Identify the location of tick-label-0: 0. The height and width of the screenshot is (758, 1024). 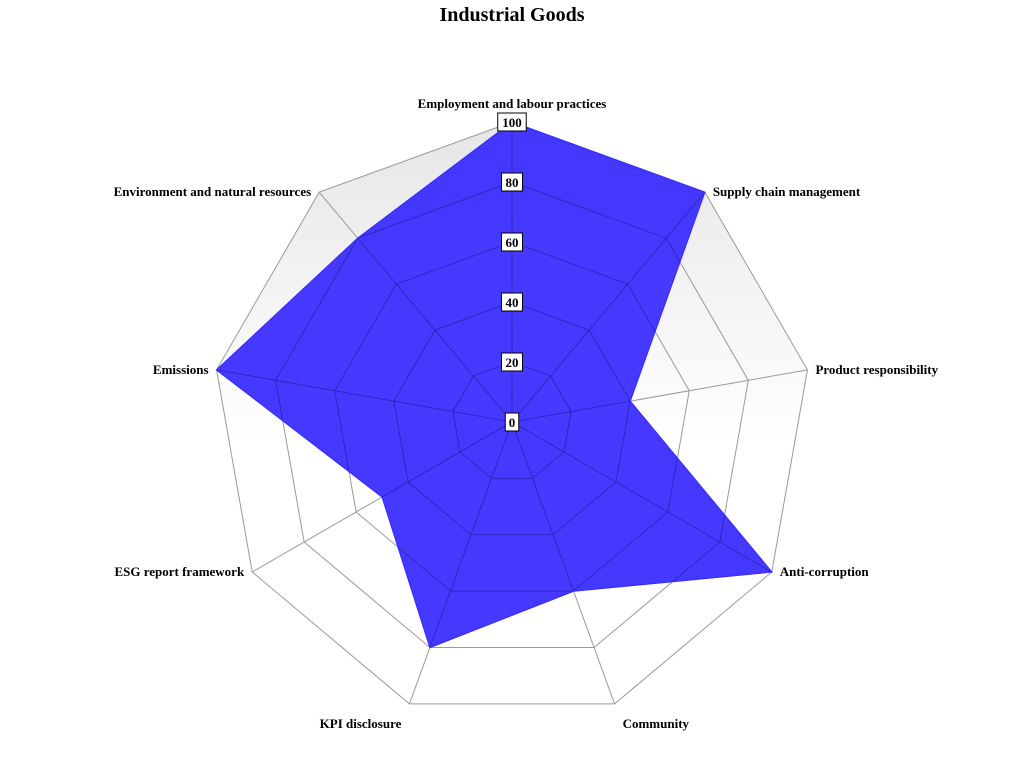
(512, 422).